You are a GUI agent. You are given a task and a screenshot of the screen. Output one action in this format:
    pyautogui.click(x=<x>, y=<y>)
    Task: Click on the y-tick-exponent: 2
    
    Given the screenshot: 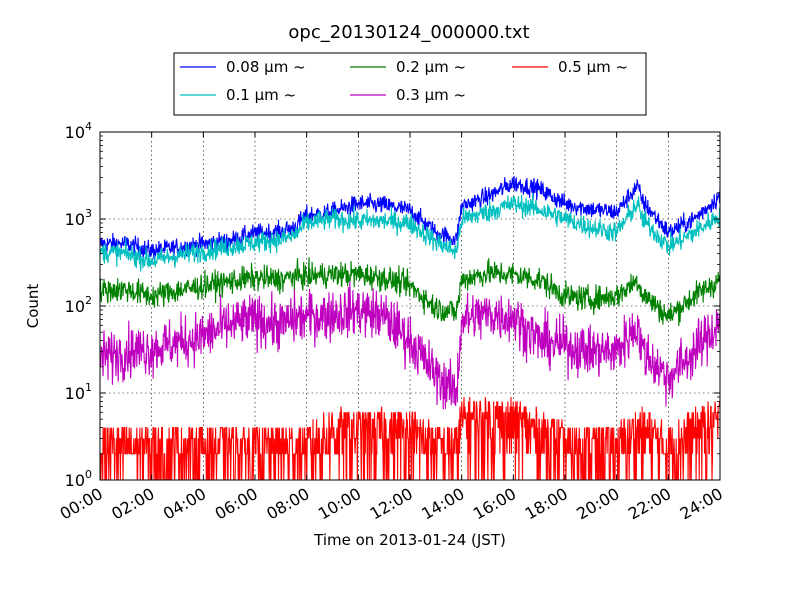 What is the action you would take?
    pyautogui.click(x=88, y=300)
    